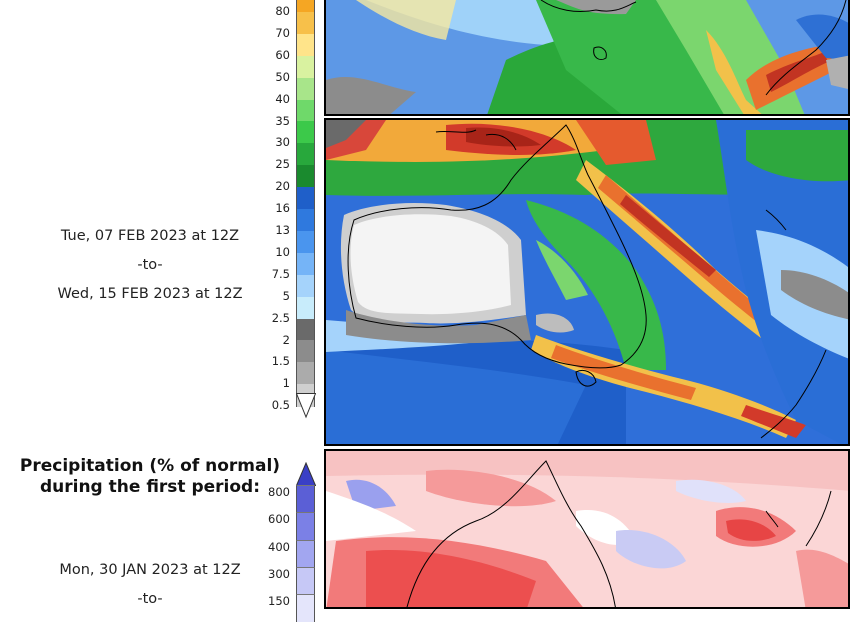 The image size is (850, 622). I want to click on precip-colorbar, so click(305, 203).